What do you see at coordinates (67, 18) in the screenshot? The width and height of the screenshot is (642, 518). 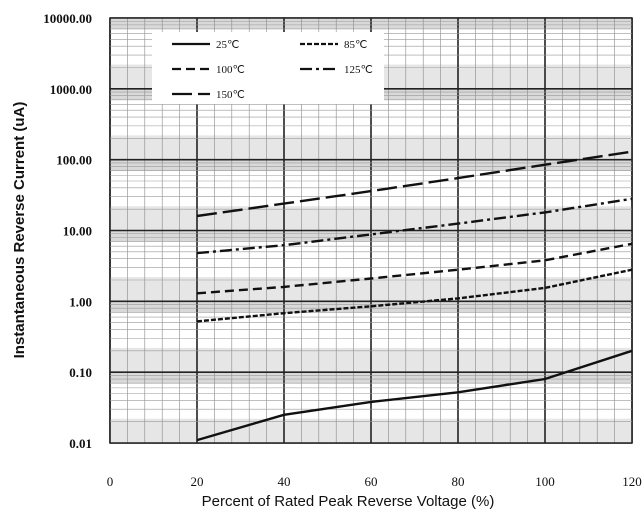 I see `y-tick-label: 10000.00` at bounding box center [67, 18].